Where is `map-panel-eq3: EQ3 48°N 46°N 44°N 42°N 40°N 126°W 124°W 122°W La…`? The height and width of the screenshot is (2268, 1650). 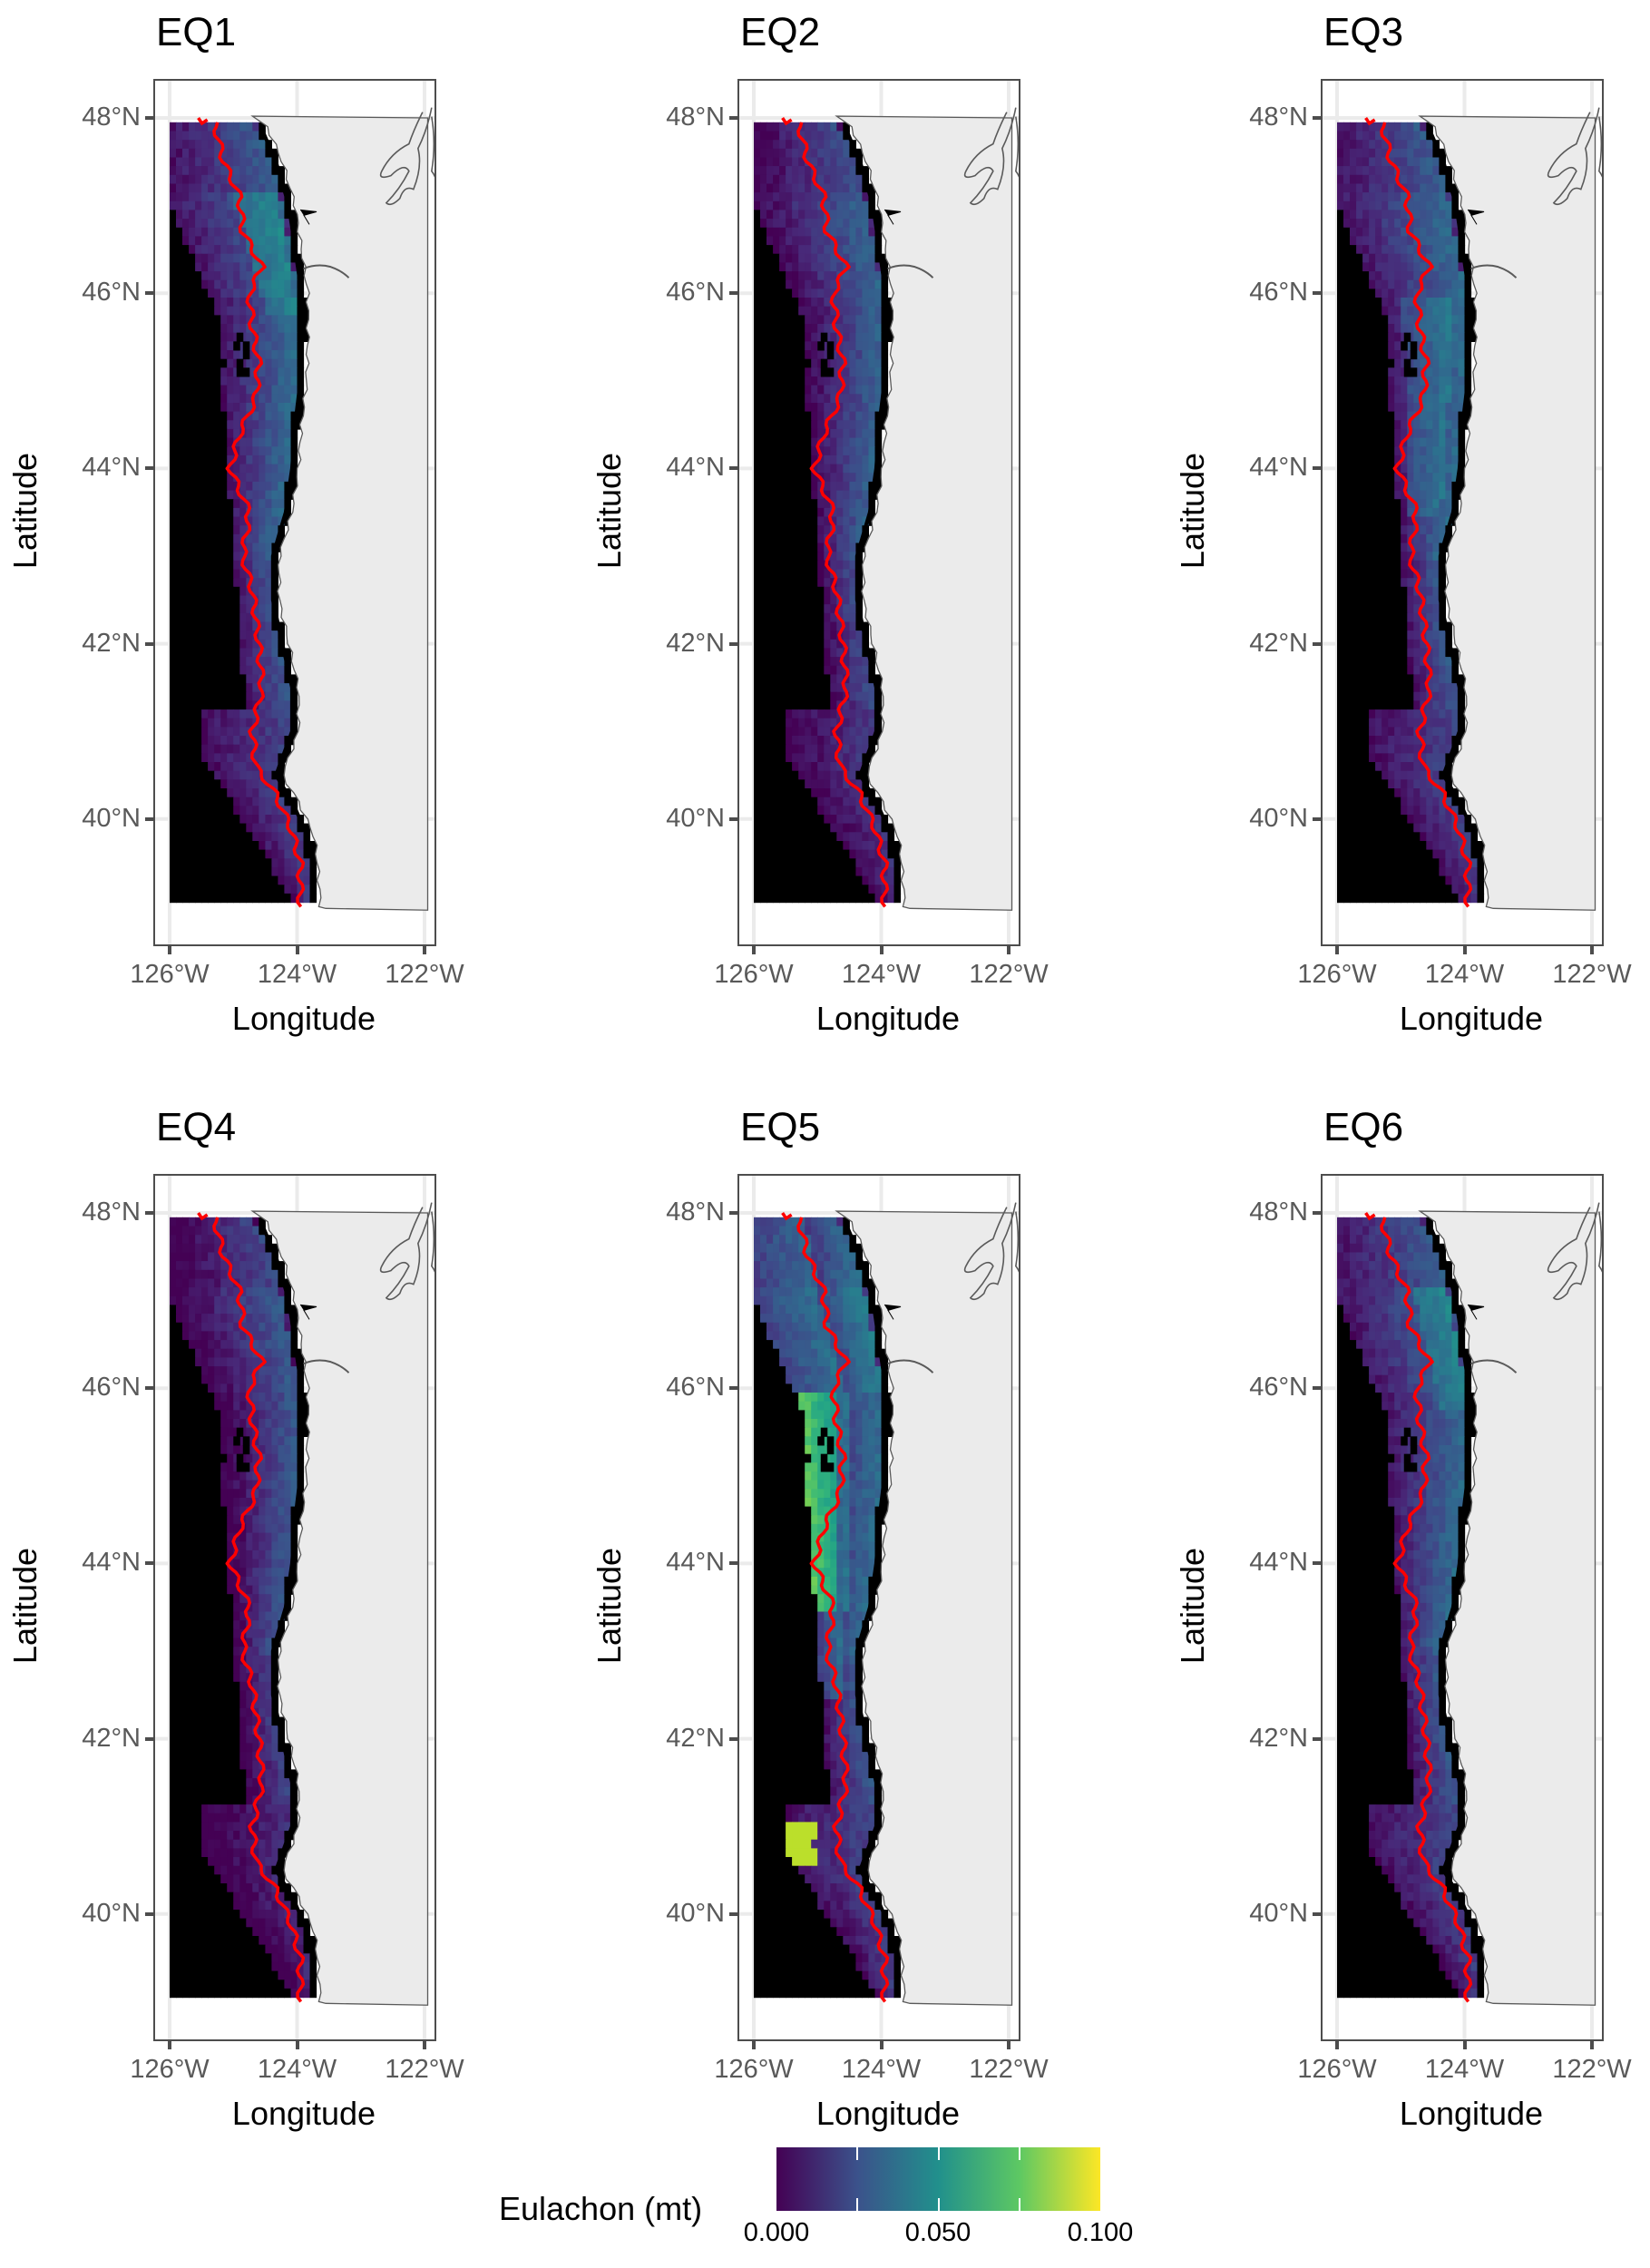 map-panel-eq3: EQ3 48°N 46°N 44°N 42°N 40°N 126°W 124°W 122°W La… is located at coordinates (1409, 521).